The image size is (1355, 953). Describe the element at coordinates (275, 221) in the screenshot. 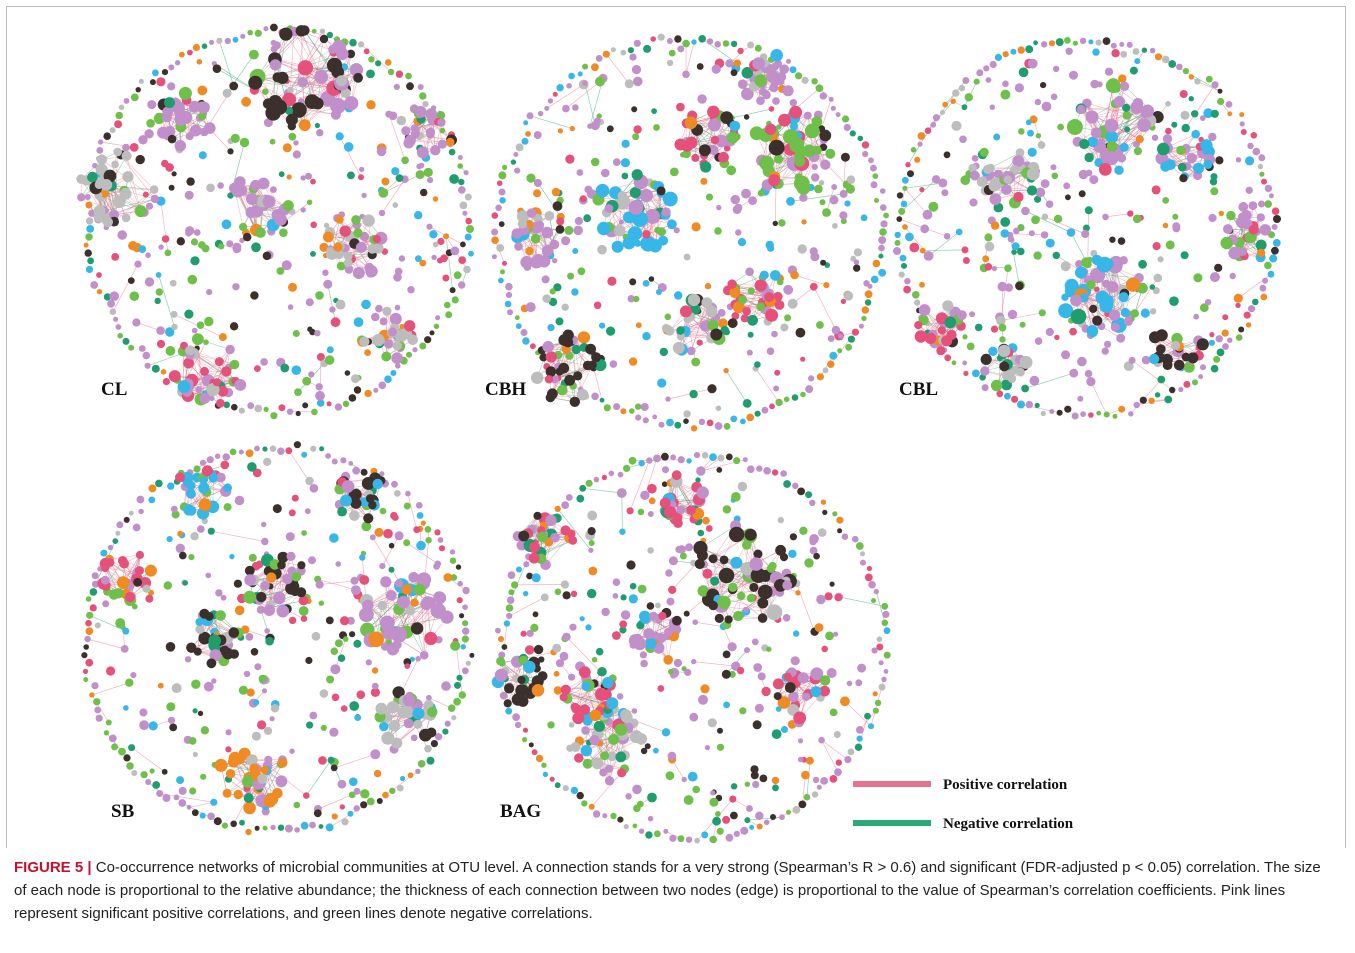

I see `network-cl: CL` at that location.